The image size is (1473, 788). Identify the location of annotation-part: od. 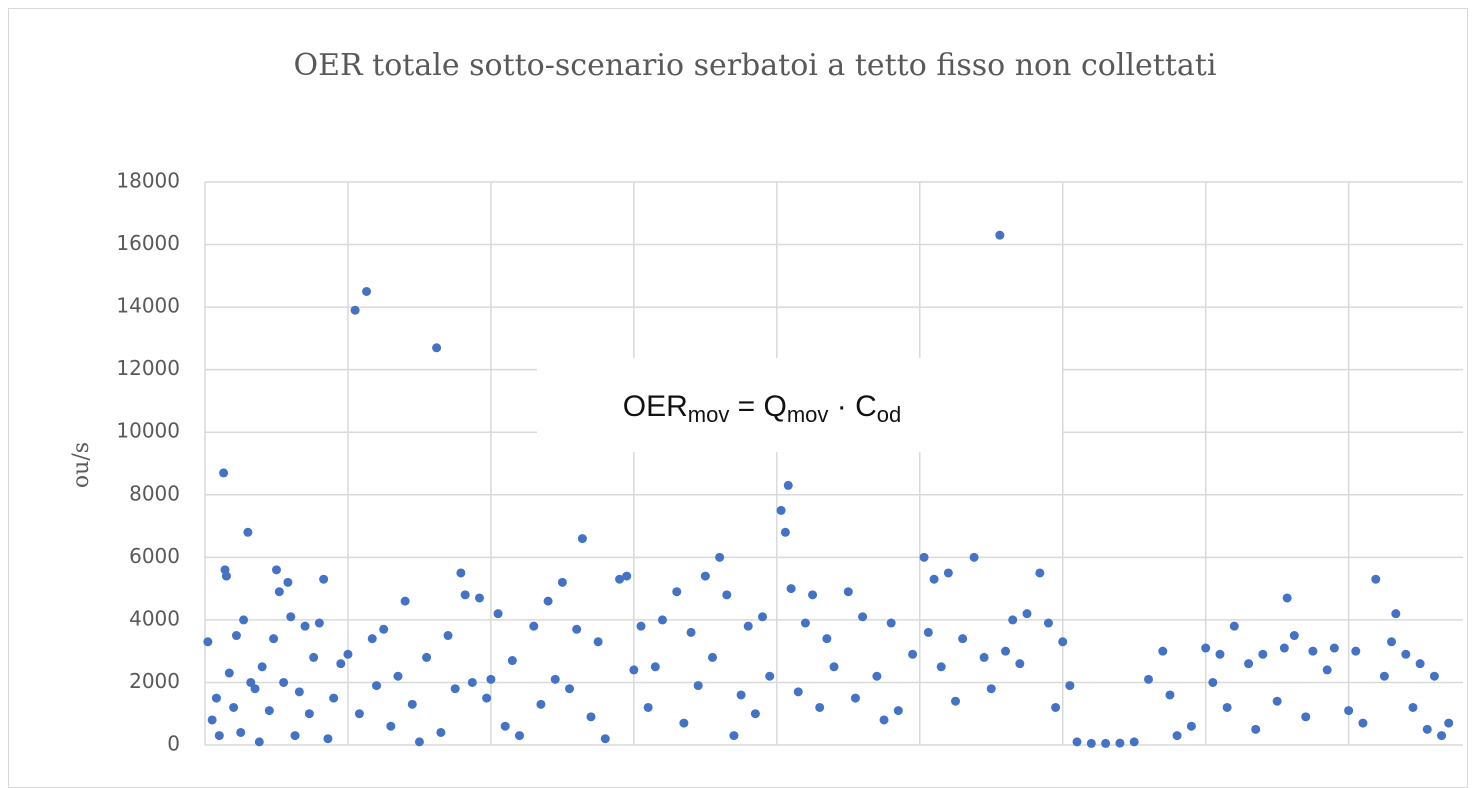
(889, 414).